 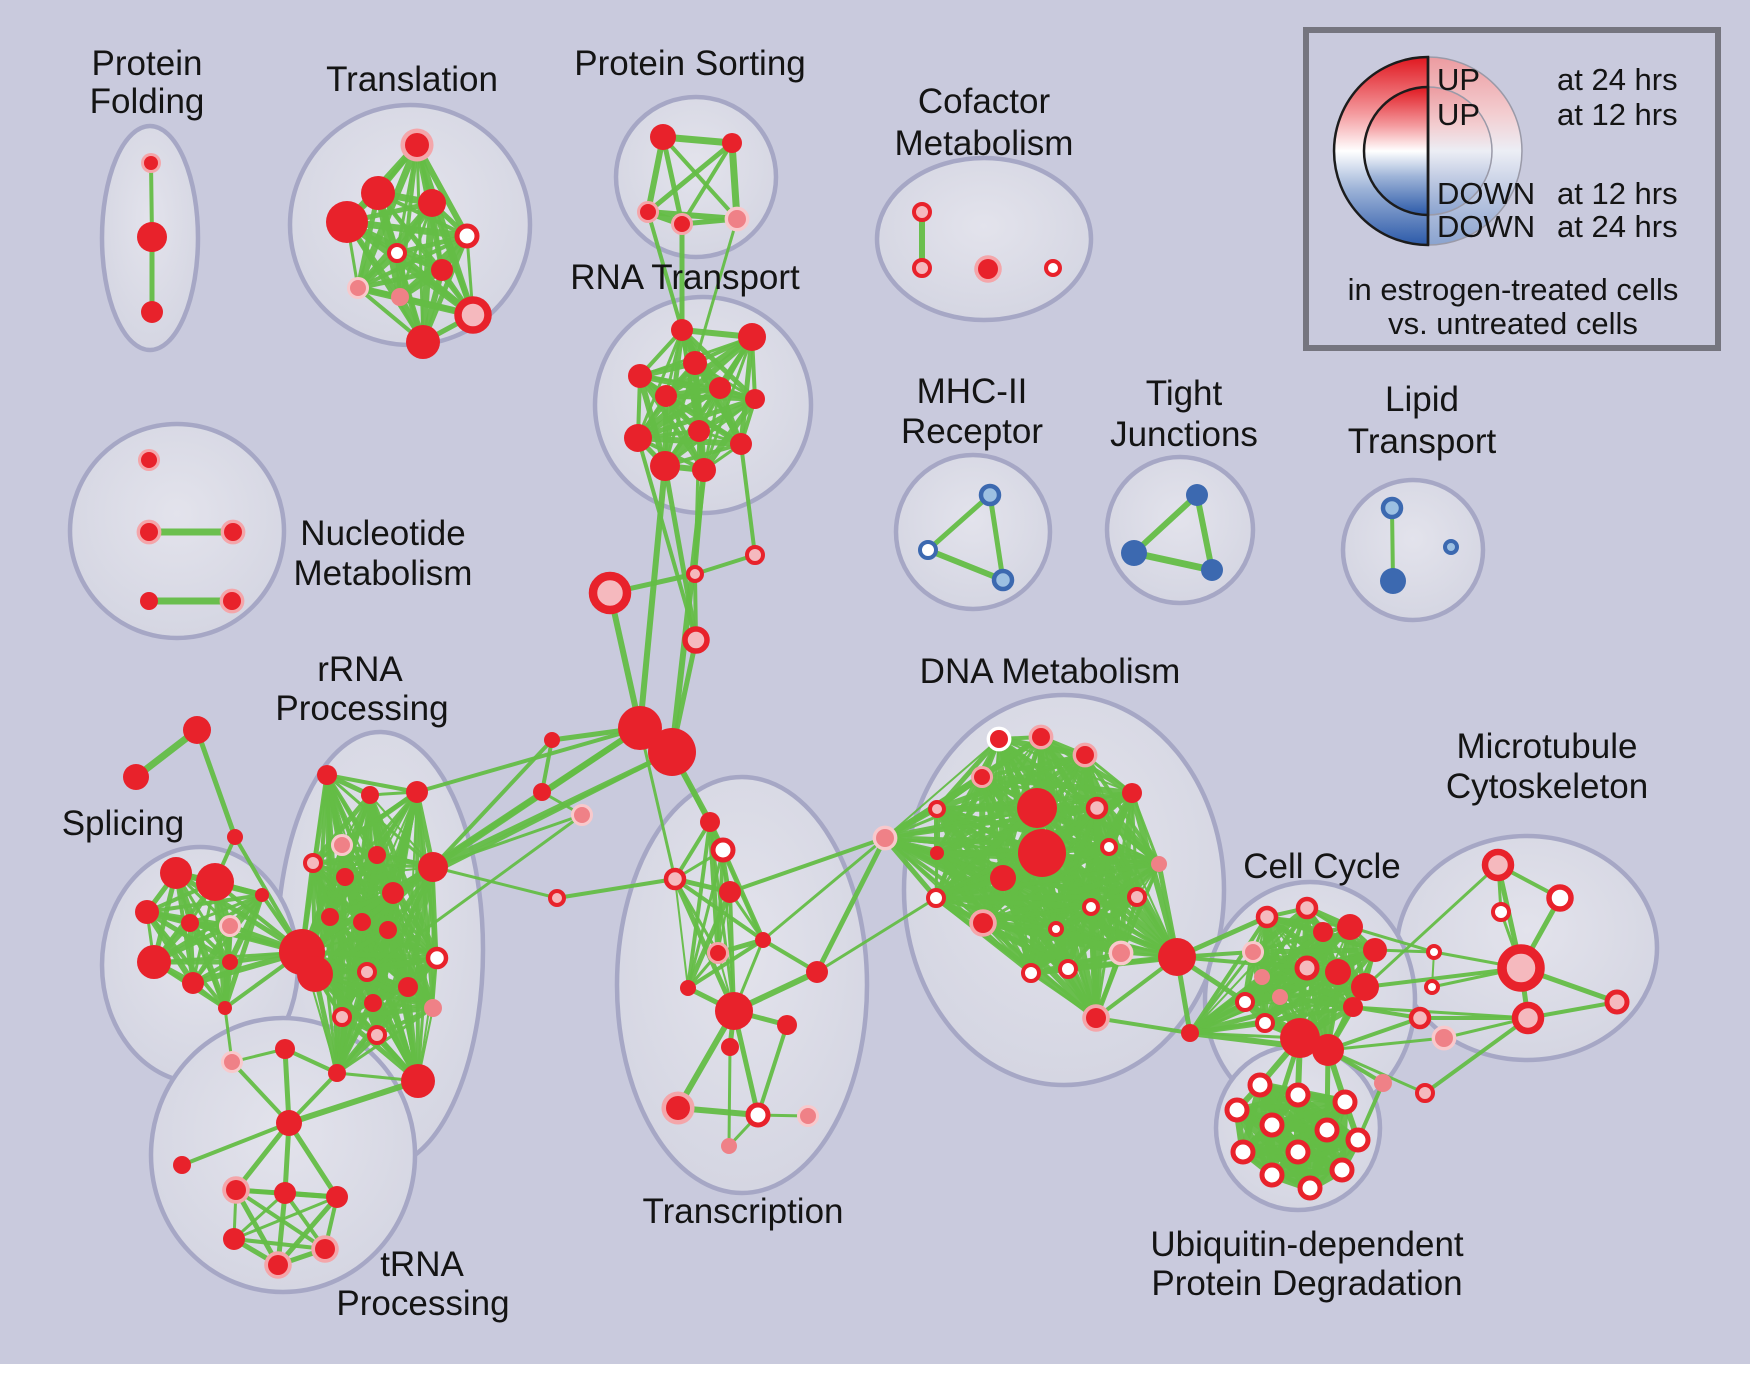 I want to click on network-node-SP5, so click(x=230, y=926).